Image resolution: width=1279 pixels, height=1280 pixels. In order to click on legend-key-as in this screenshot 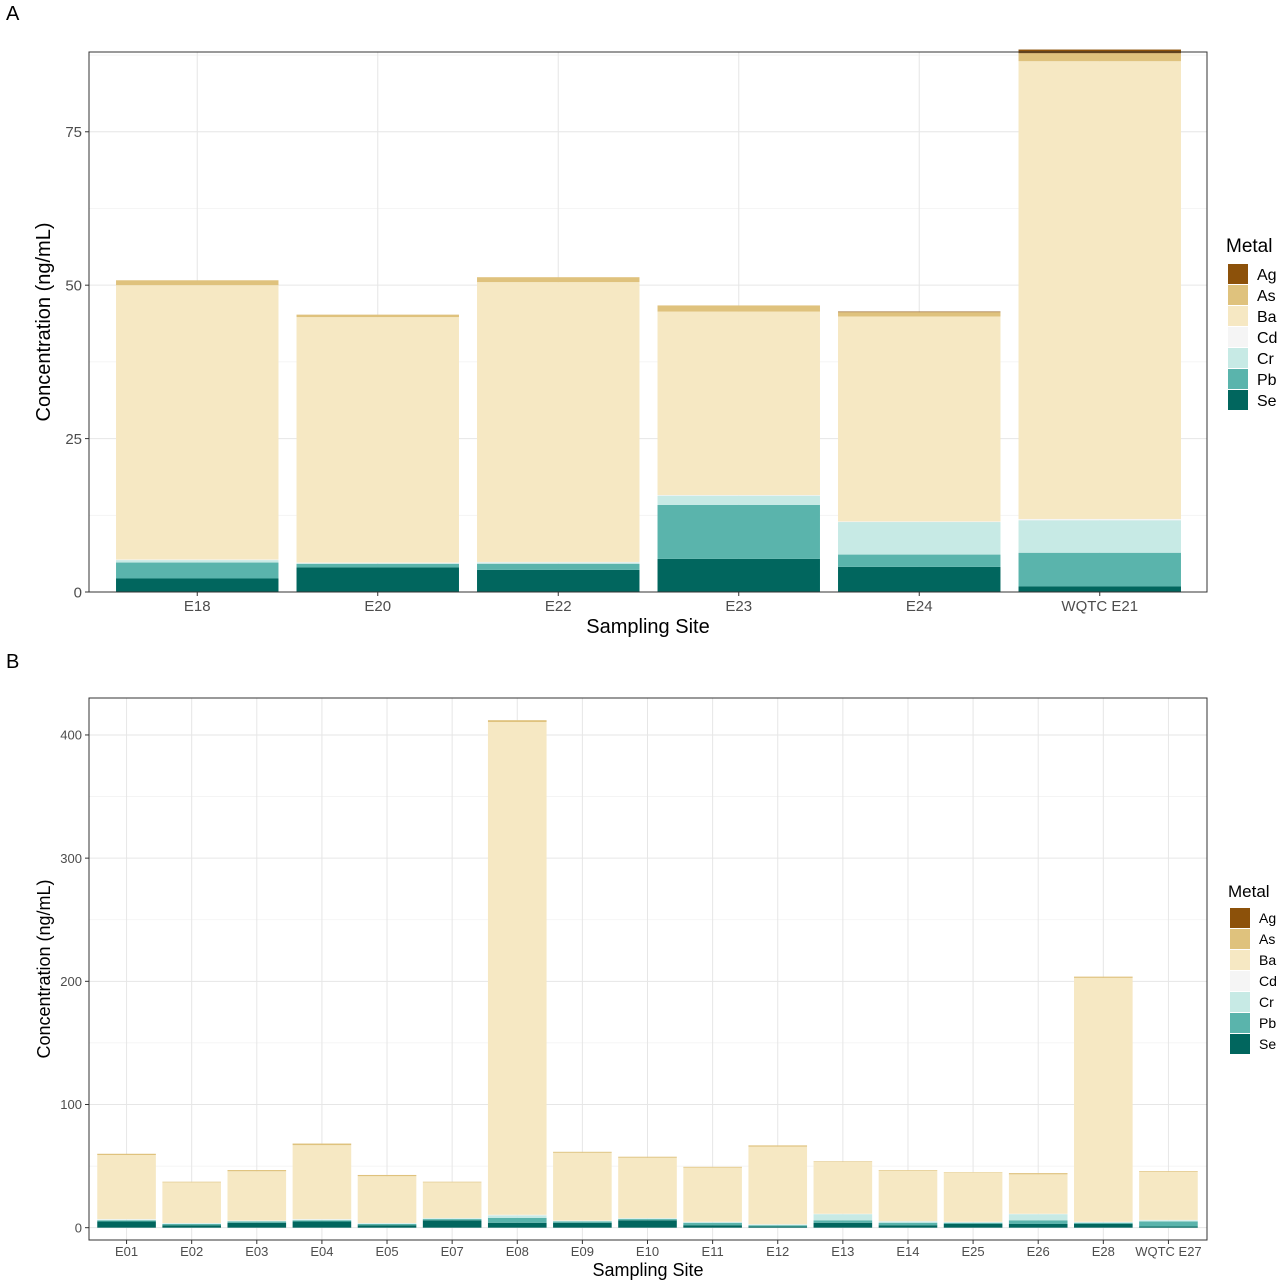, I will do `click(1240, 939)`.